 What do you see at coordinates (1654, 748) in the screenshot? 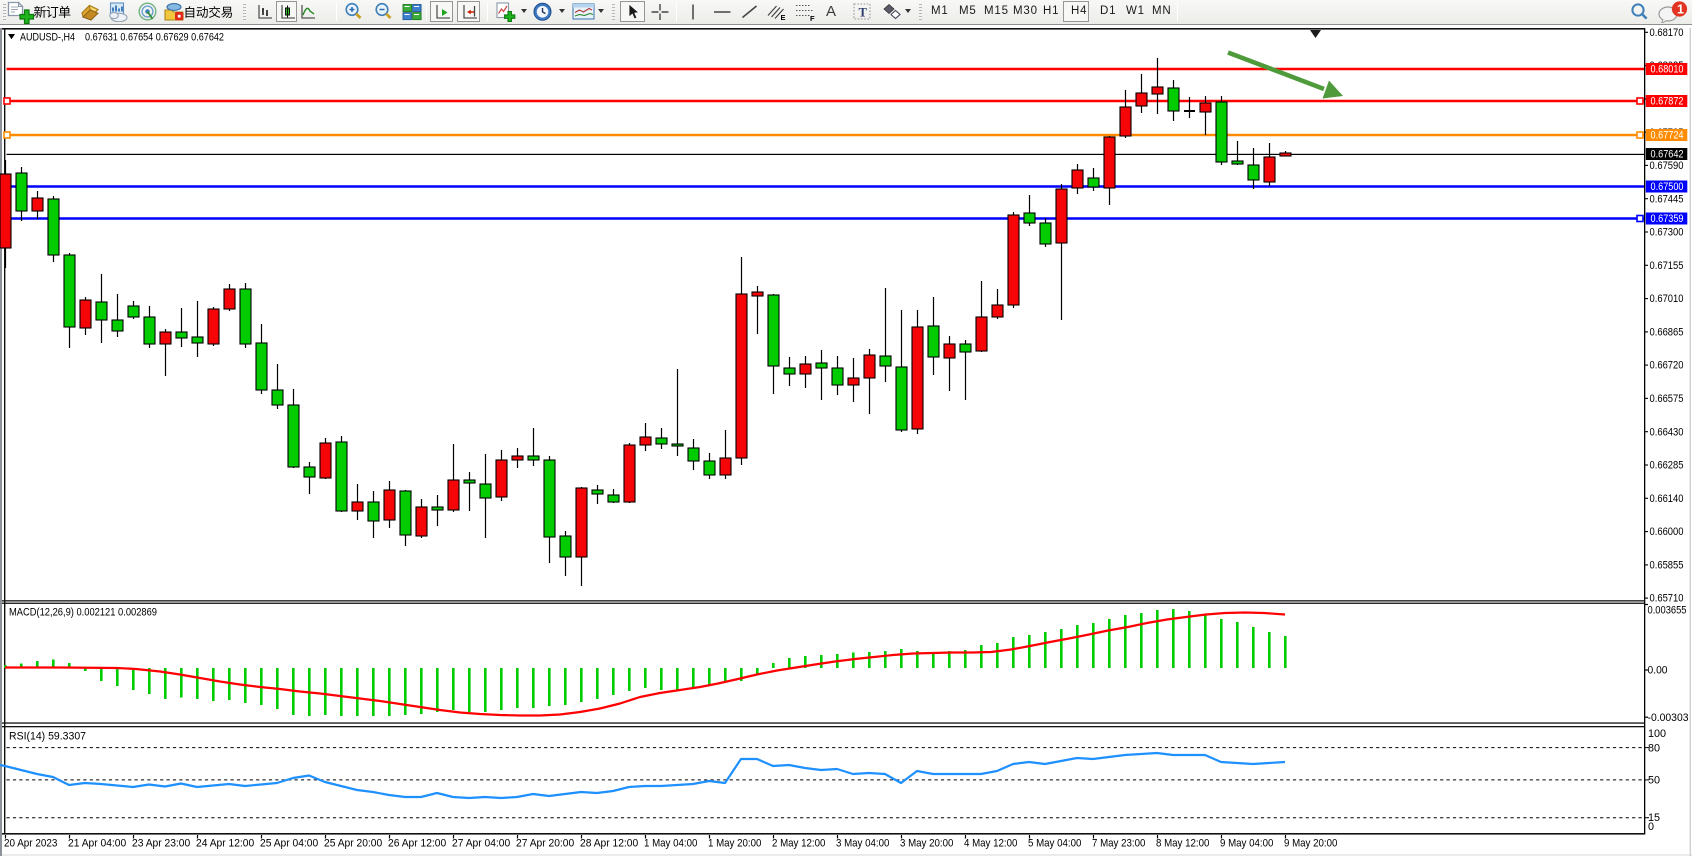
I see `svg-text: 80` at bounding box center [1654, 748].